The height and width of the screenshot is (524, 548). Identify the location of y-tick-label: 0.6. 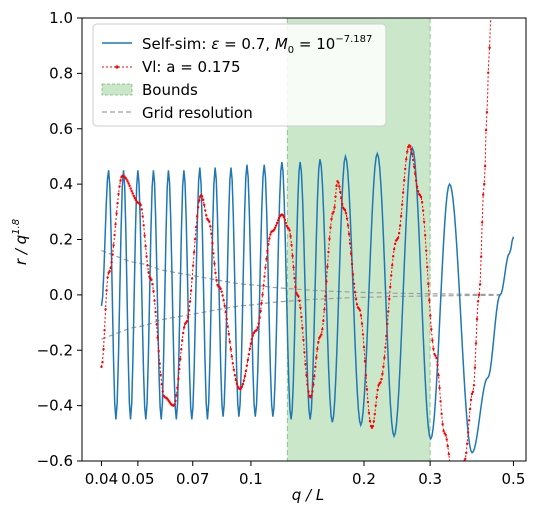
(61, 129).